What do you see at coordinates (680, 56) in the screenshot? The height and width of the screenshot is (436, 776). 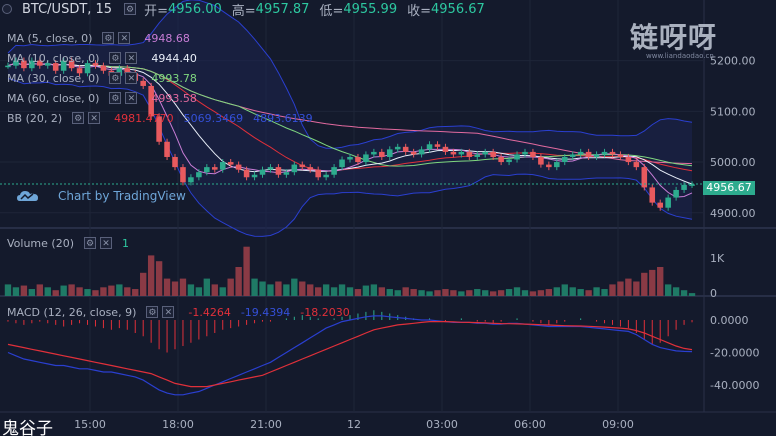 I see `watermark-url: www.liandaodao.cn` at bounding box center [680, 56].